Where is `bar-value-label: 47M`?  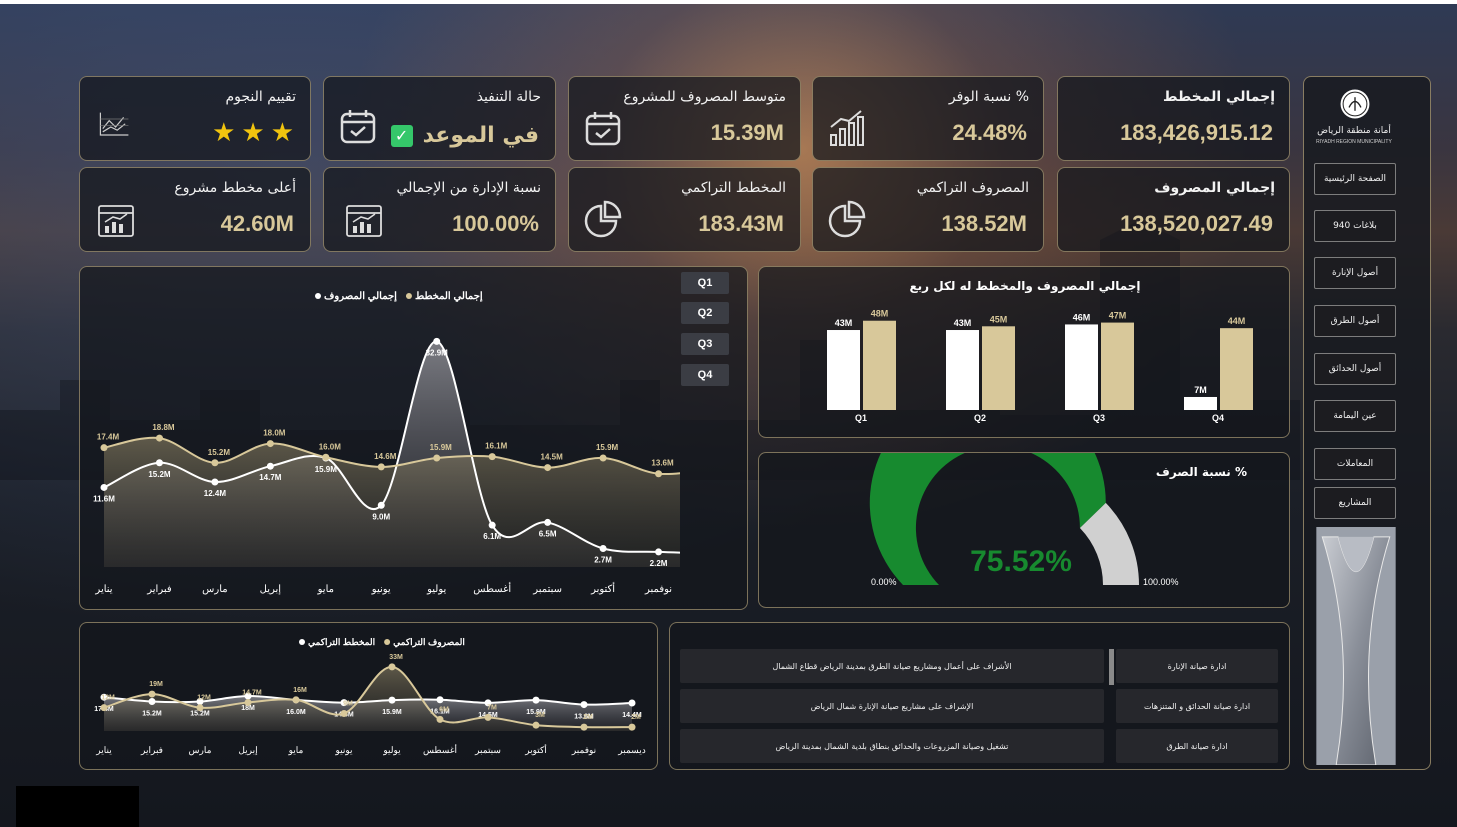
bar-value-label: 47M is located at coordinates (1118, 316).